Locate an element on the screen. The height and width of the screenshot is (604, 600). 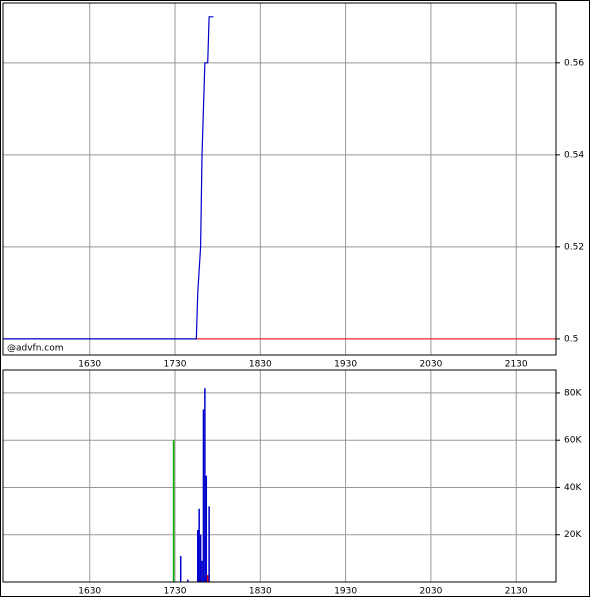
y-tick-label: 20K is located at coordinates (573, 535).